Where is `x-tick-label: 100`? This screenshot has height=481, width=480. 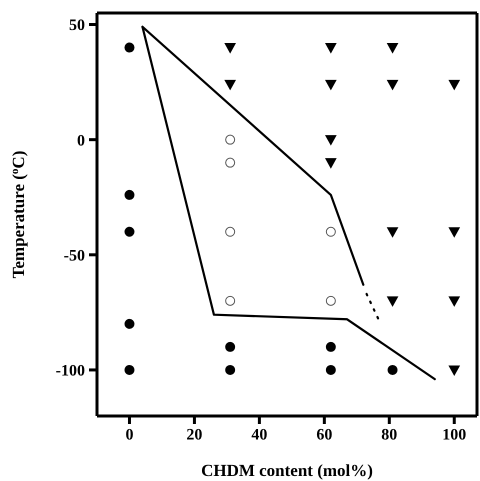 x-tick-label: 100 is located at coordinates (454, 435).